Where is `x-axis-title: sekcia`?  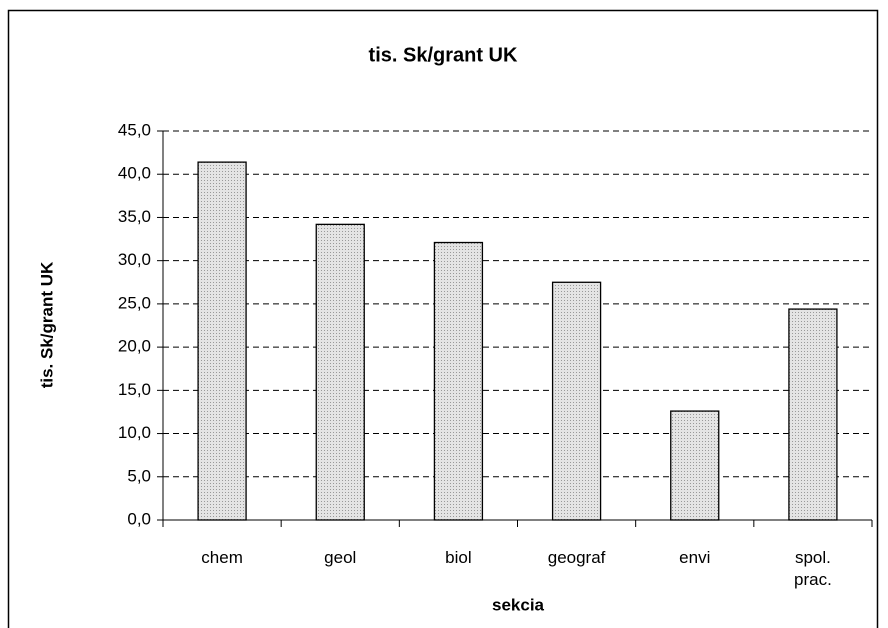
x-axis-title: sekcia is located at coordinates (518, 604).